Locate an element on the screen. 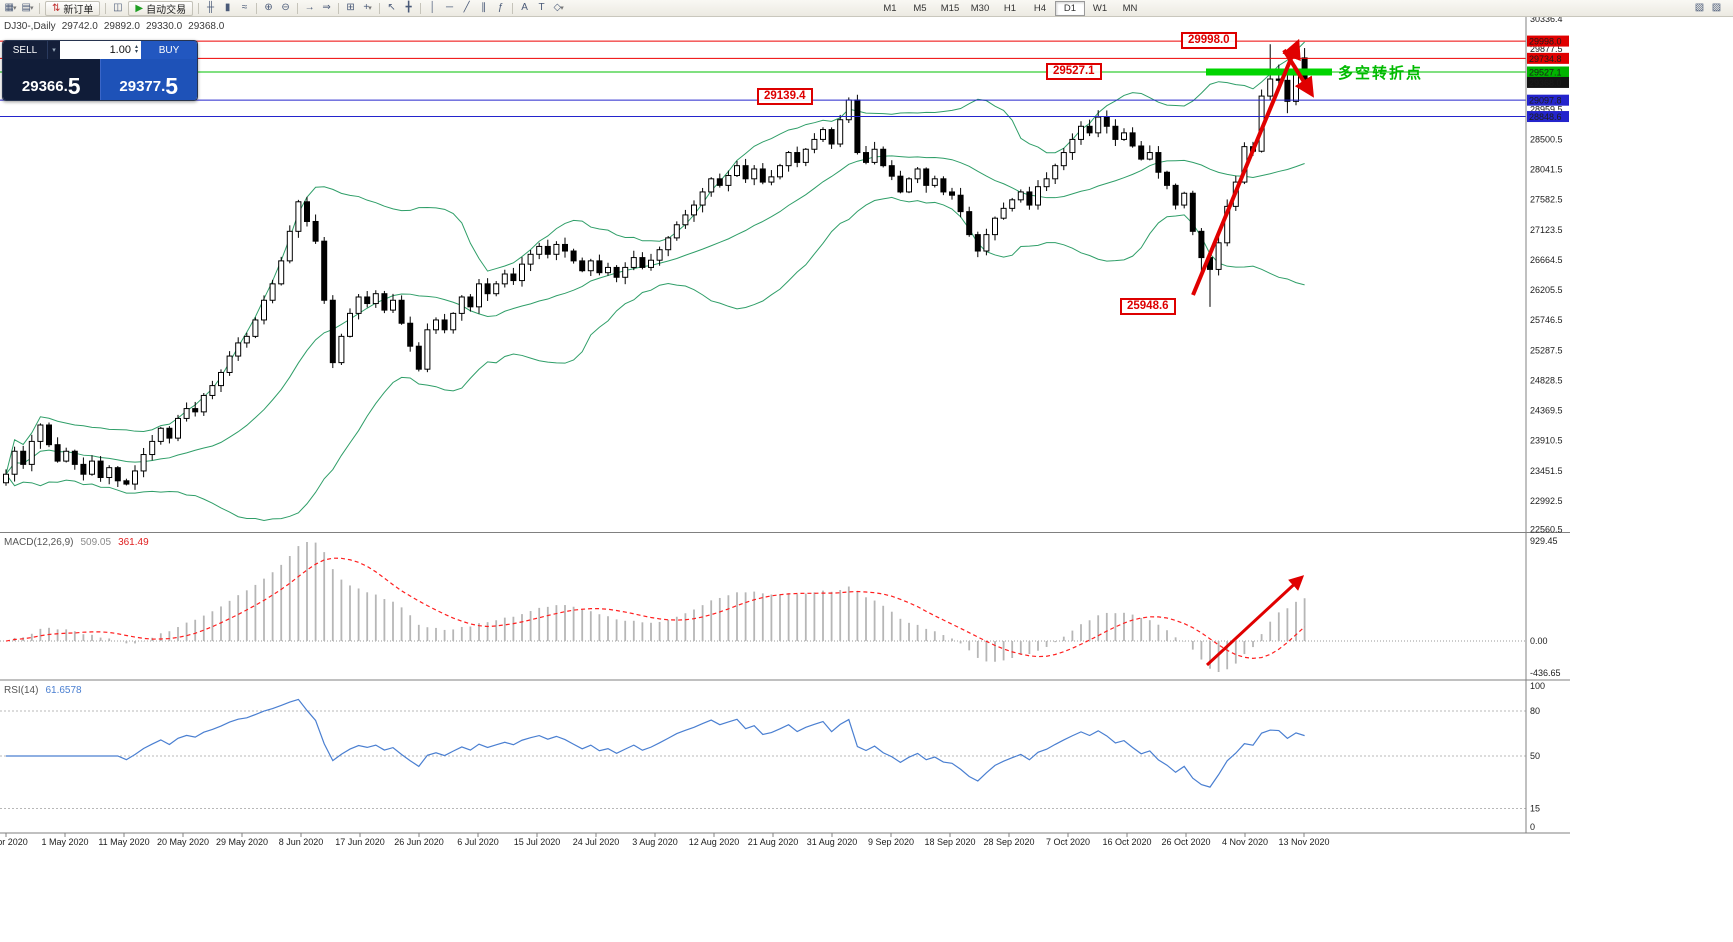 This screenshot has height=942, width=1733. trendline-icon: ╱ is located at coordinates (466, 8).